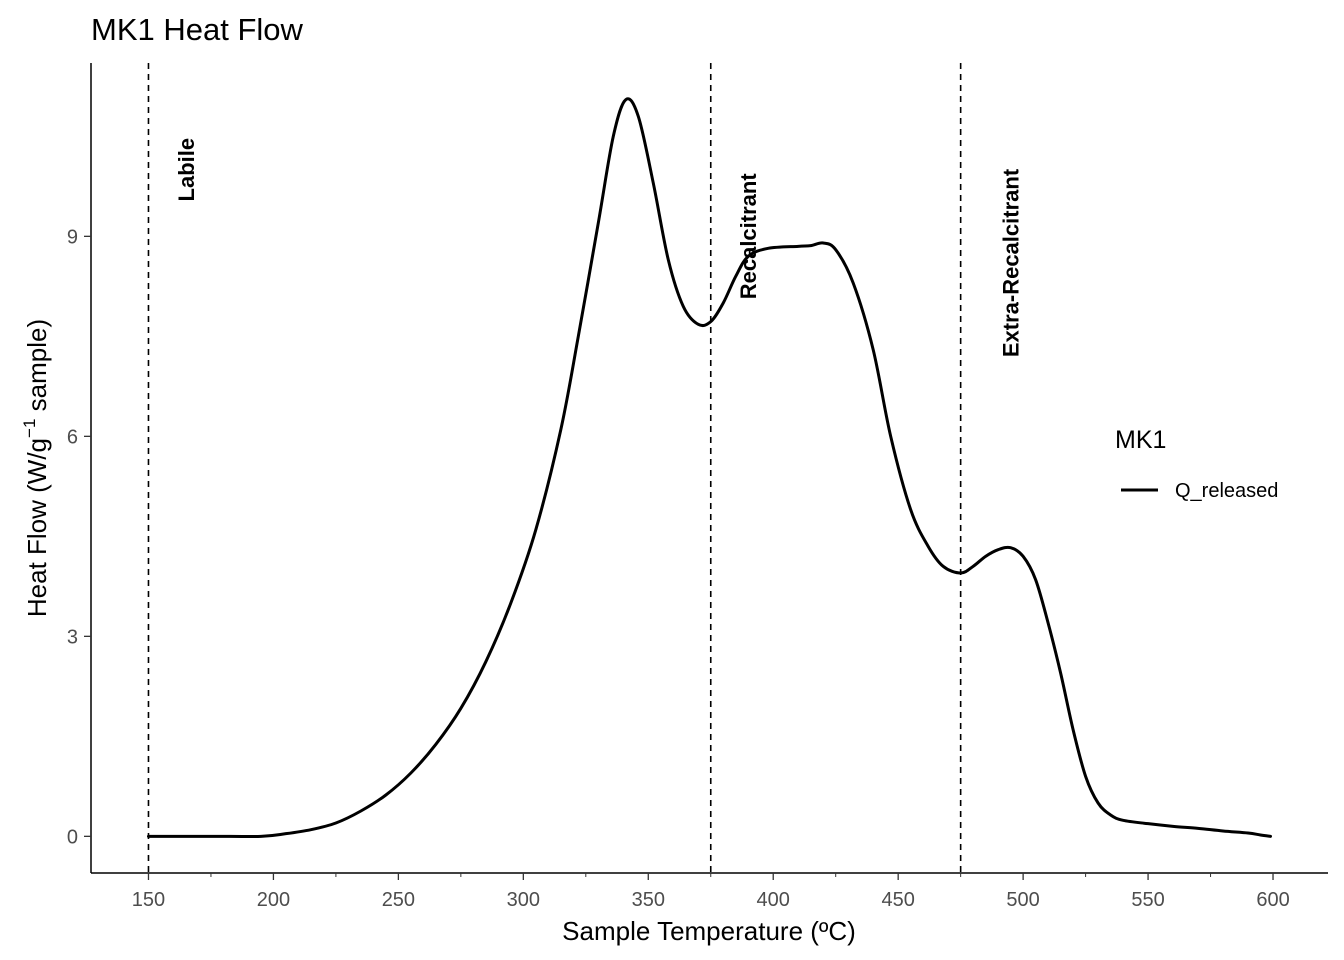  I want to click on chart-title: MK1 Heat Flow, so click(197, 29).